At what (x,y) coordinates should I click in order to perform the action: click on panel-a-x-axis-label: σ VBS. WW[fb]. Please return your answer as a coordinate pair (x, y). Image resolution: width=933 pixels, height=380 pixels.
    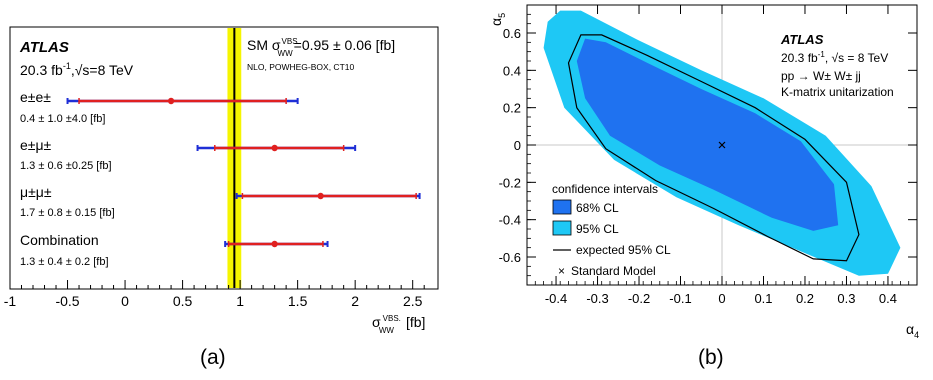
    Looking at the image, I should click on (398, 324).